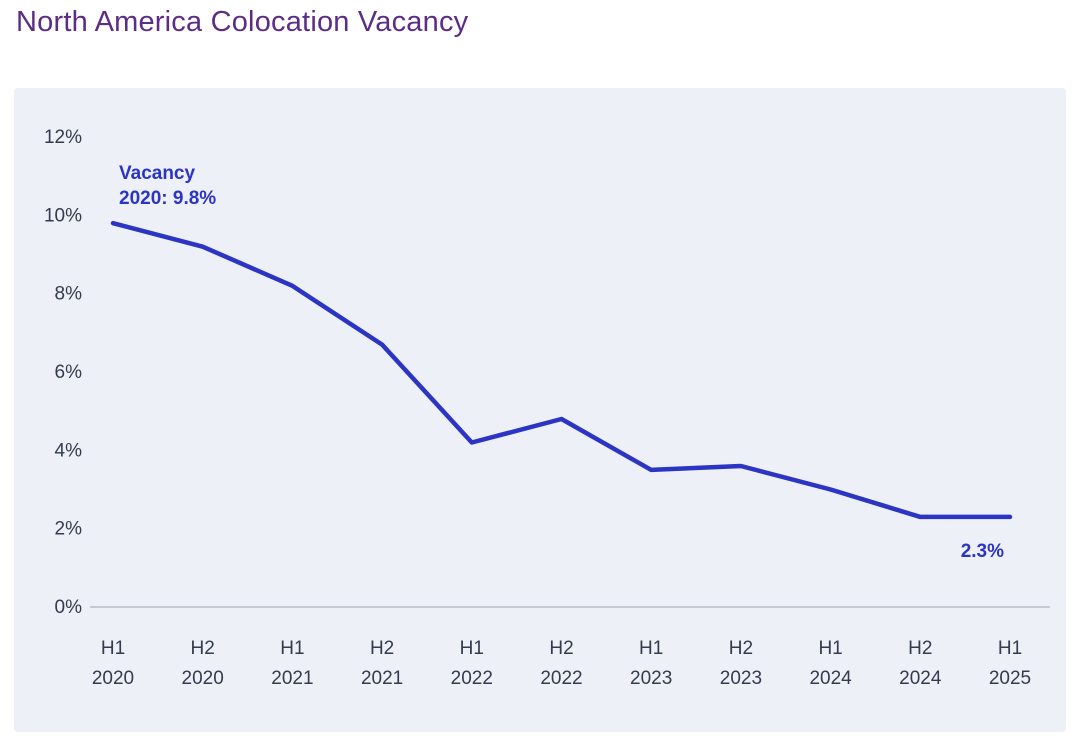  Describe the element at coordinates (69, 294) in the screenshot. I see `y-tick-label: 8%` at that location.